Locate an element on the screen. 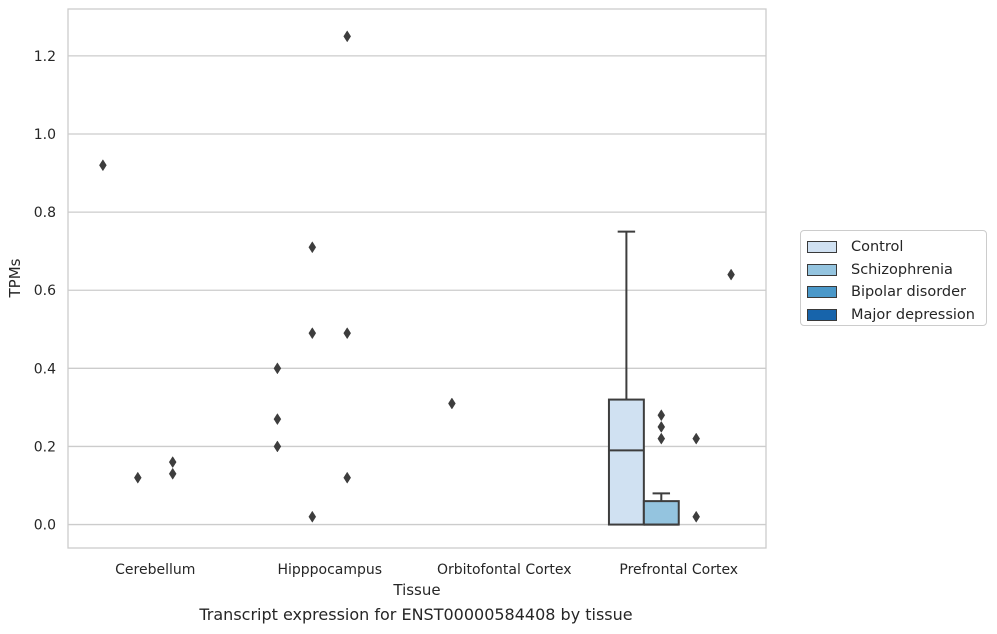 The width and height of the screenshot is (997, 634). legend-item-control: Control is located at coordinates (896, 247).